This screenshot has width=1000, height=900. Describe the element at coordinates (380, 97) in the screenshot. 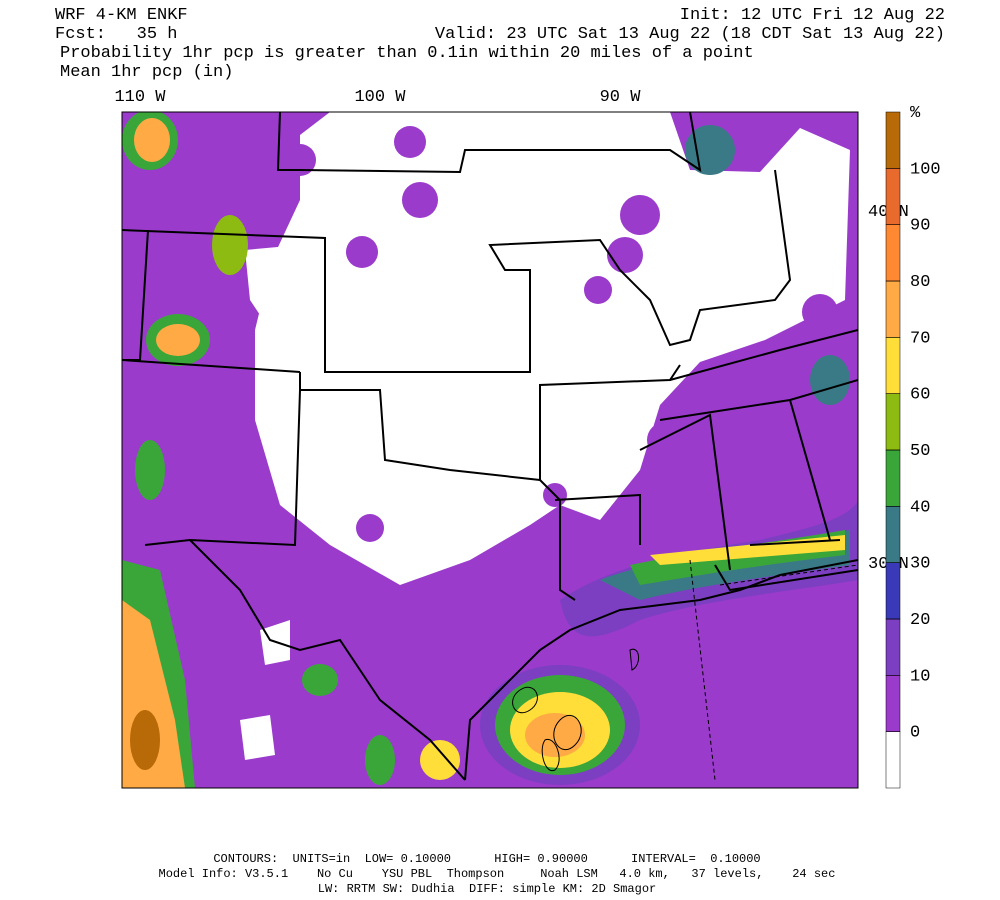

I see `longitude-label: 100 W` at that location.